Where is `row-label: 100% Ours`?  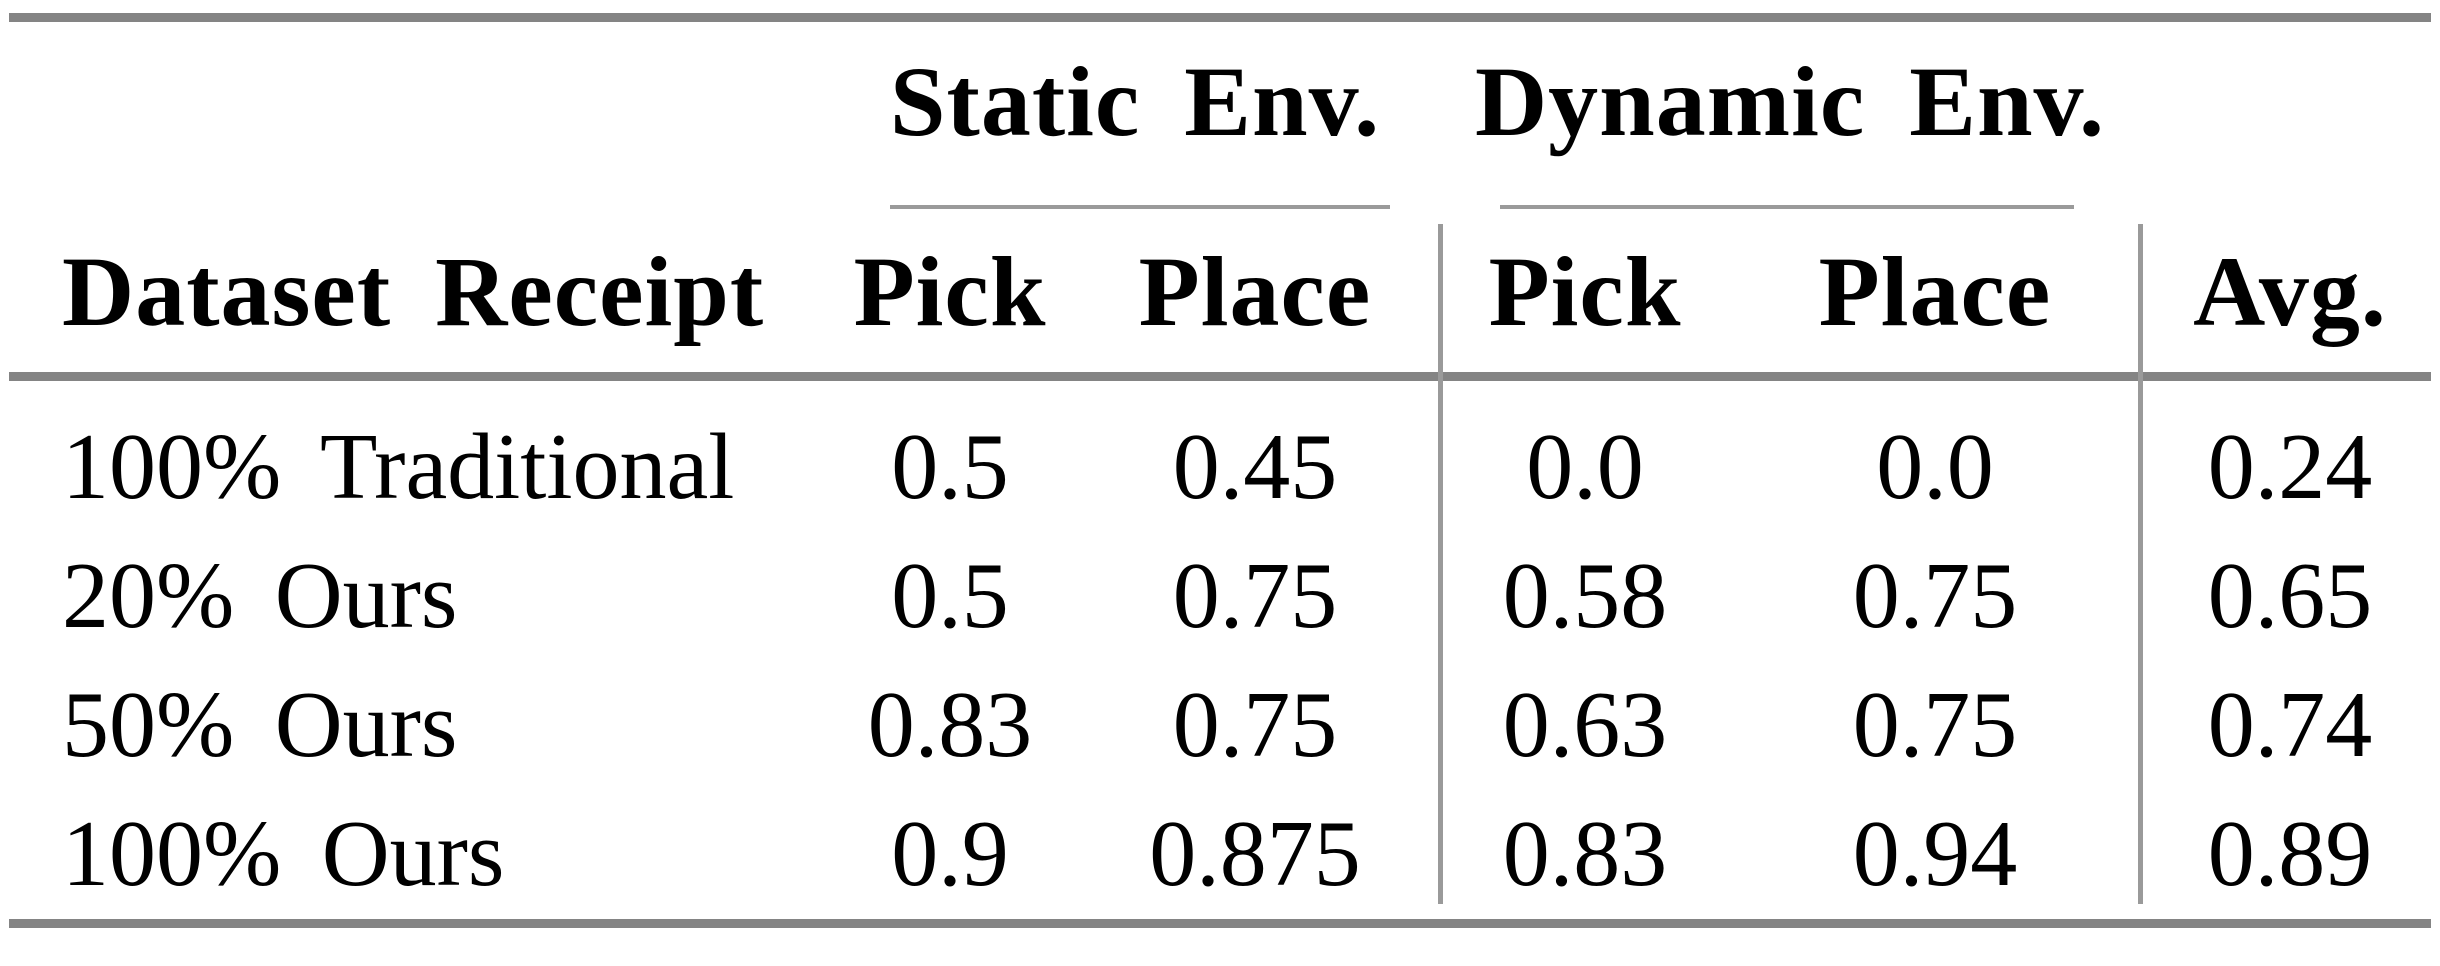 row-label: 100% Ours is located at coordinates (283, 854).